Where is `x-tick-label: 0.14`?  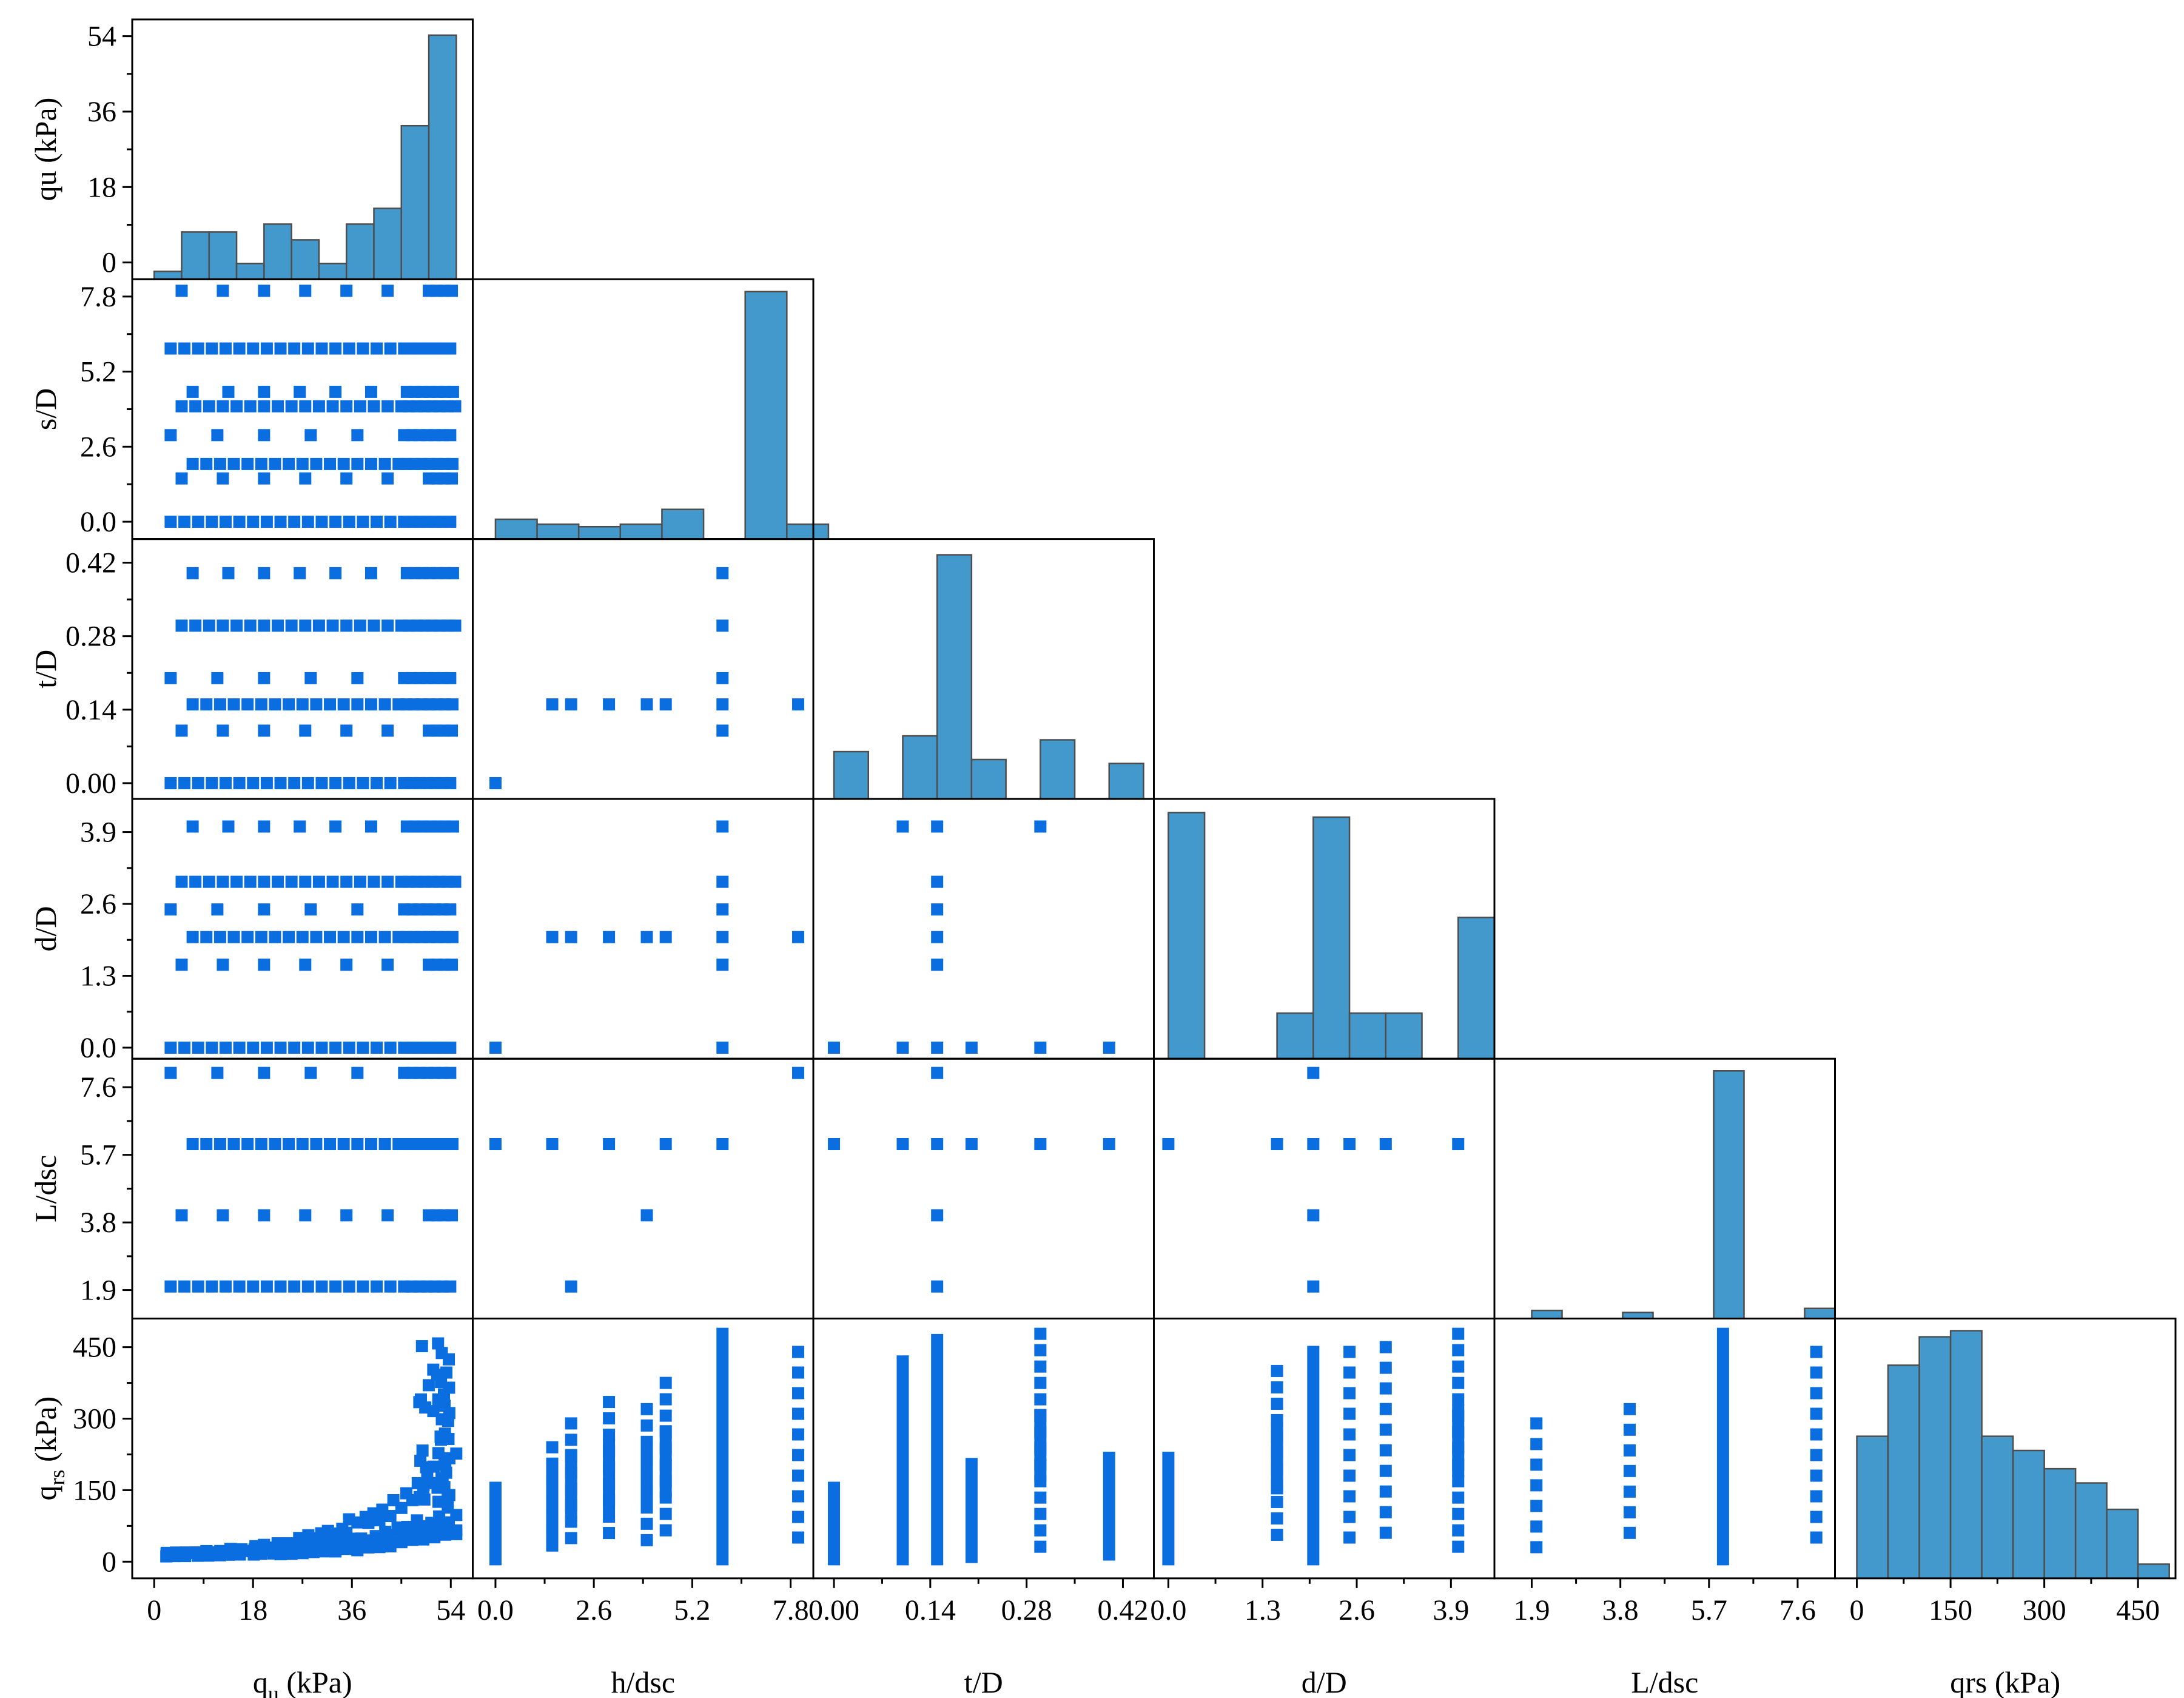
x-tick-label: 0.14 is located at coordinates (930, 1610).